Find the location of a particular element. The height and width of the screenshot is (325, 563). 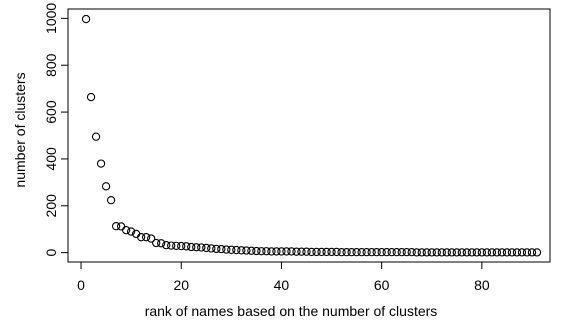

y-tick-label: 1000 is located at coordinates (51, 18).